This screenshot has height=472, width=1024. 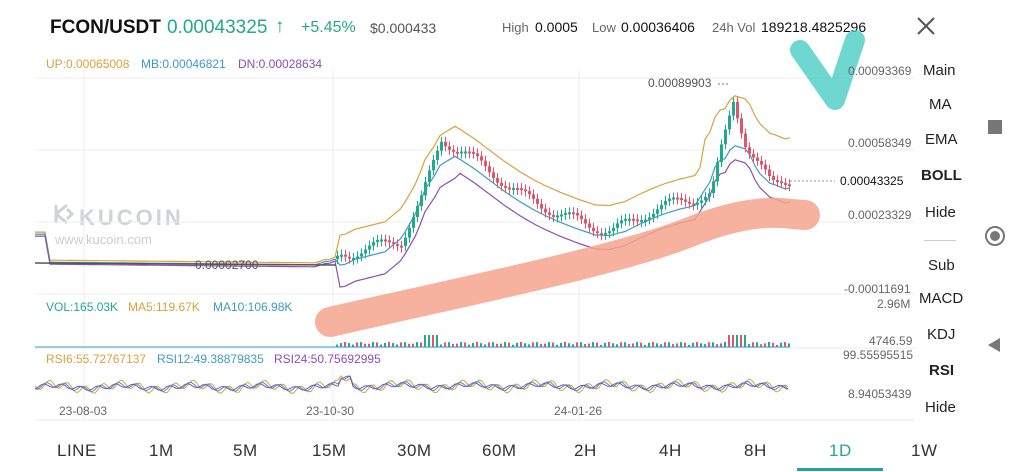 I want to click on max-price-marker: 0.00089903, so click(x=680, y=83).